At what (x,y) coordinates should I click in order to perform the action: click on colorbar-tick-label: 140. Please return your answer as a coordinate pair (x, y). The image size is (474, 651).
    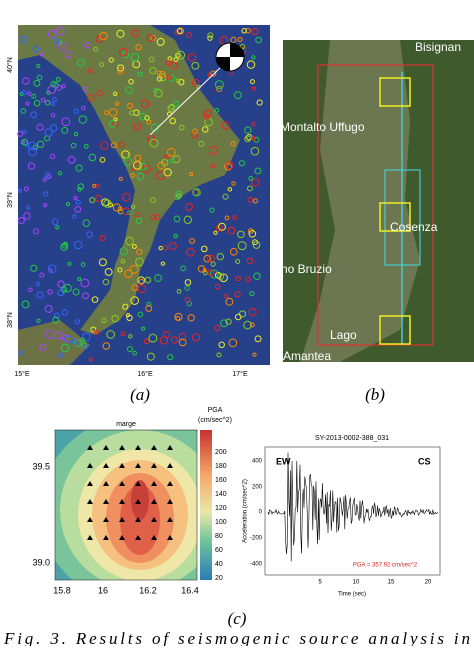
    Looking at the image, I should click on (221, 494).